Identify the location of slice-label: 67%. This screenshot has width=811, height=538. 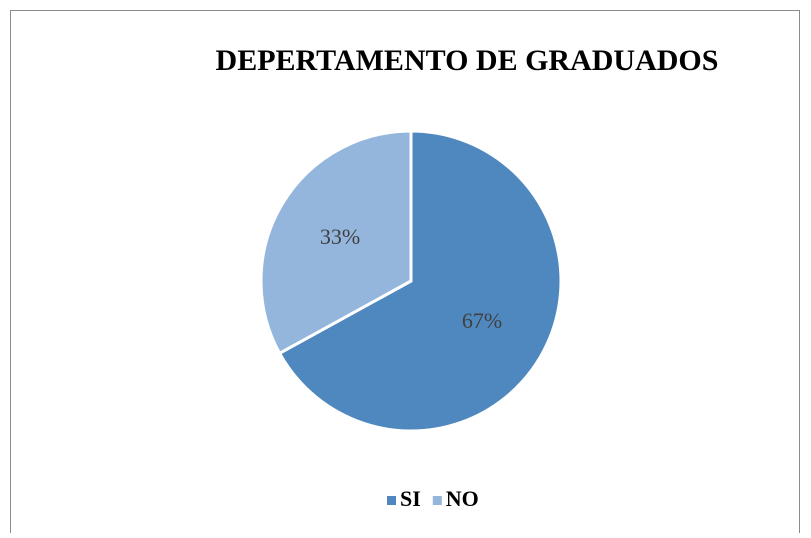
(482, 320).